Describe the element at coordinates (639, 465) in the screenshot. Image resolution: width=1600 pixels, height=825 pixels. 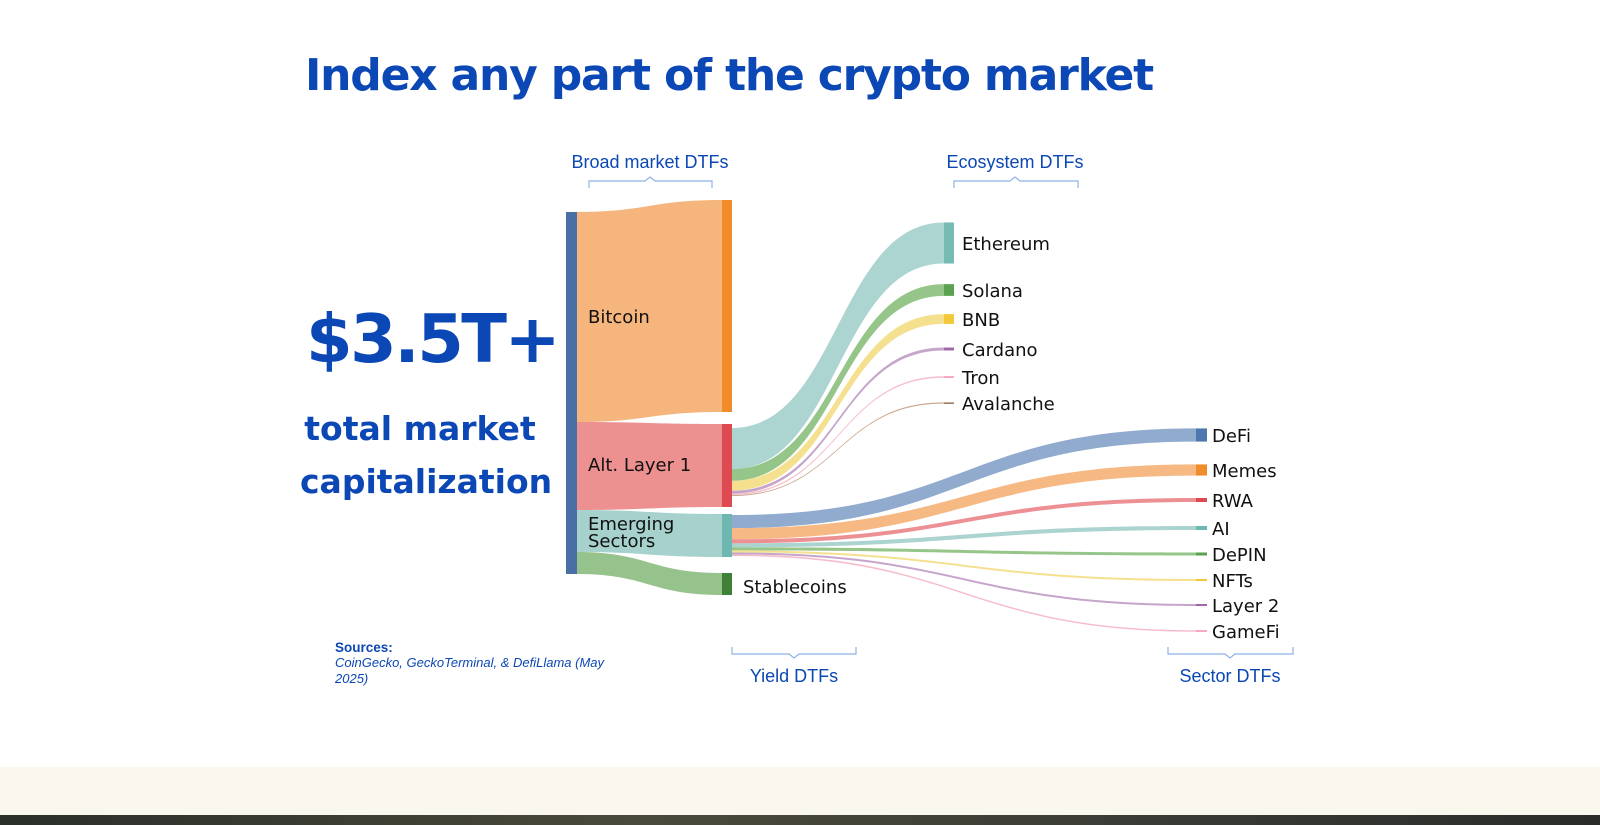
I see `node-label-alt-layer-1: Alt. Layer 1` at that location.